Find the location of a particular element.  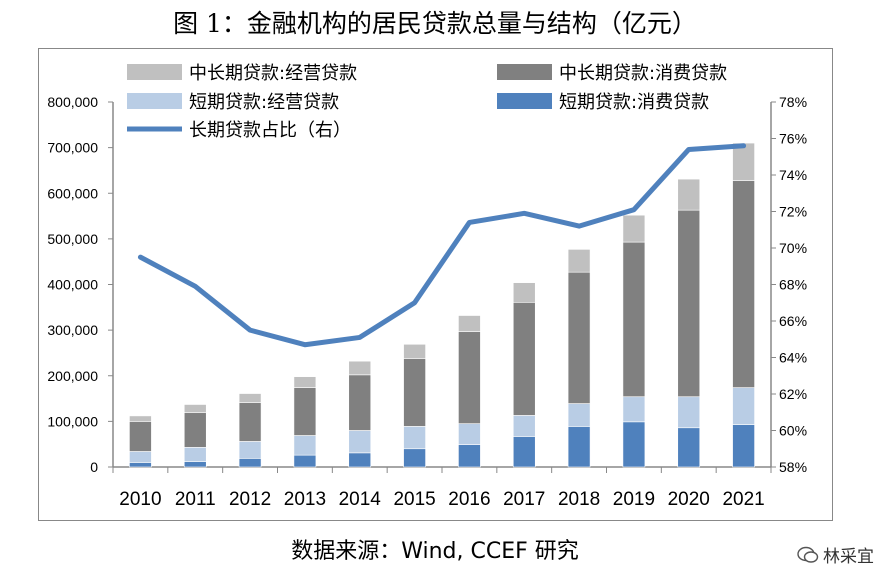

x-tick-label: 2020 is located at coordinates (689, 499).